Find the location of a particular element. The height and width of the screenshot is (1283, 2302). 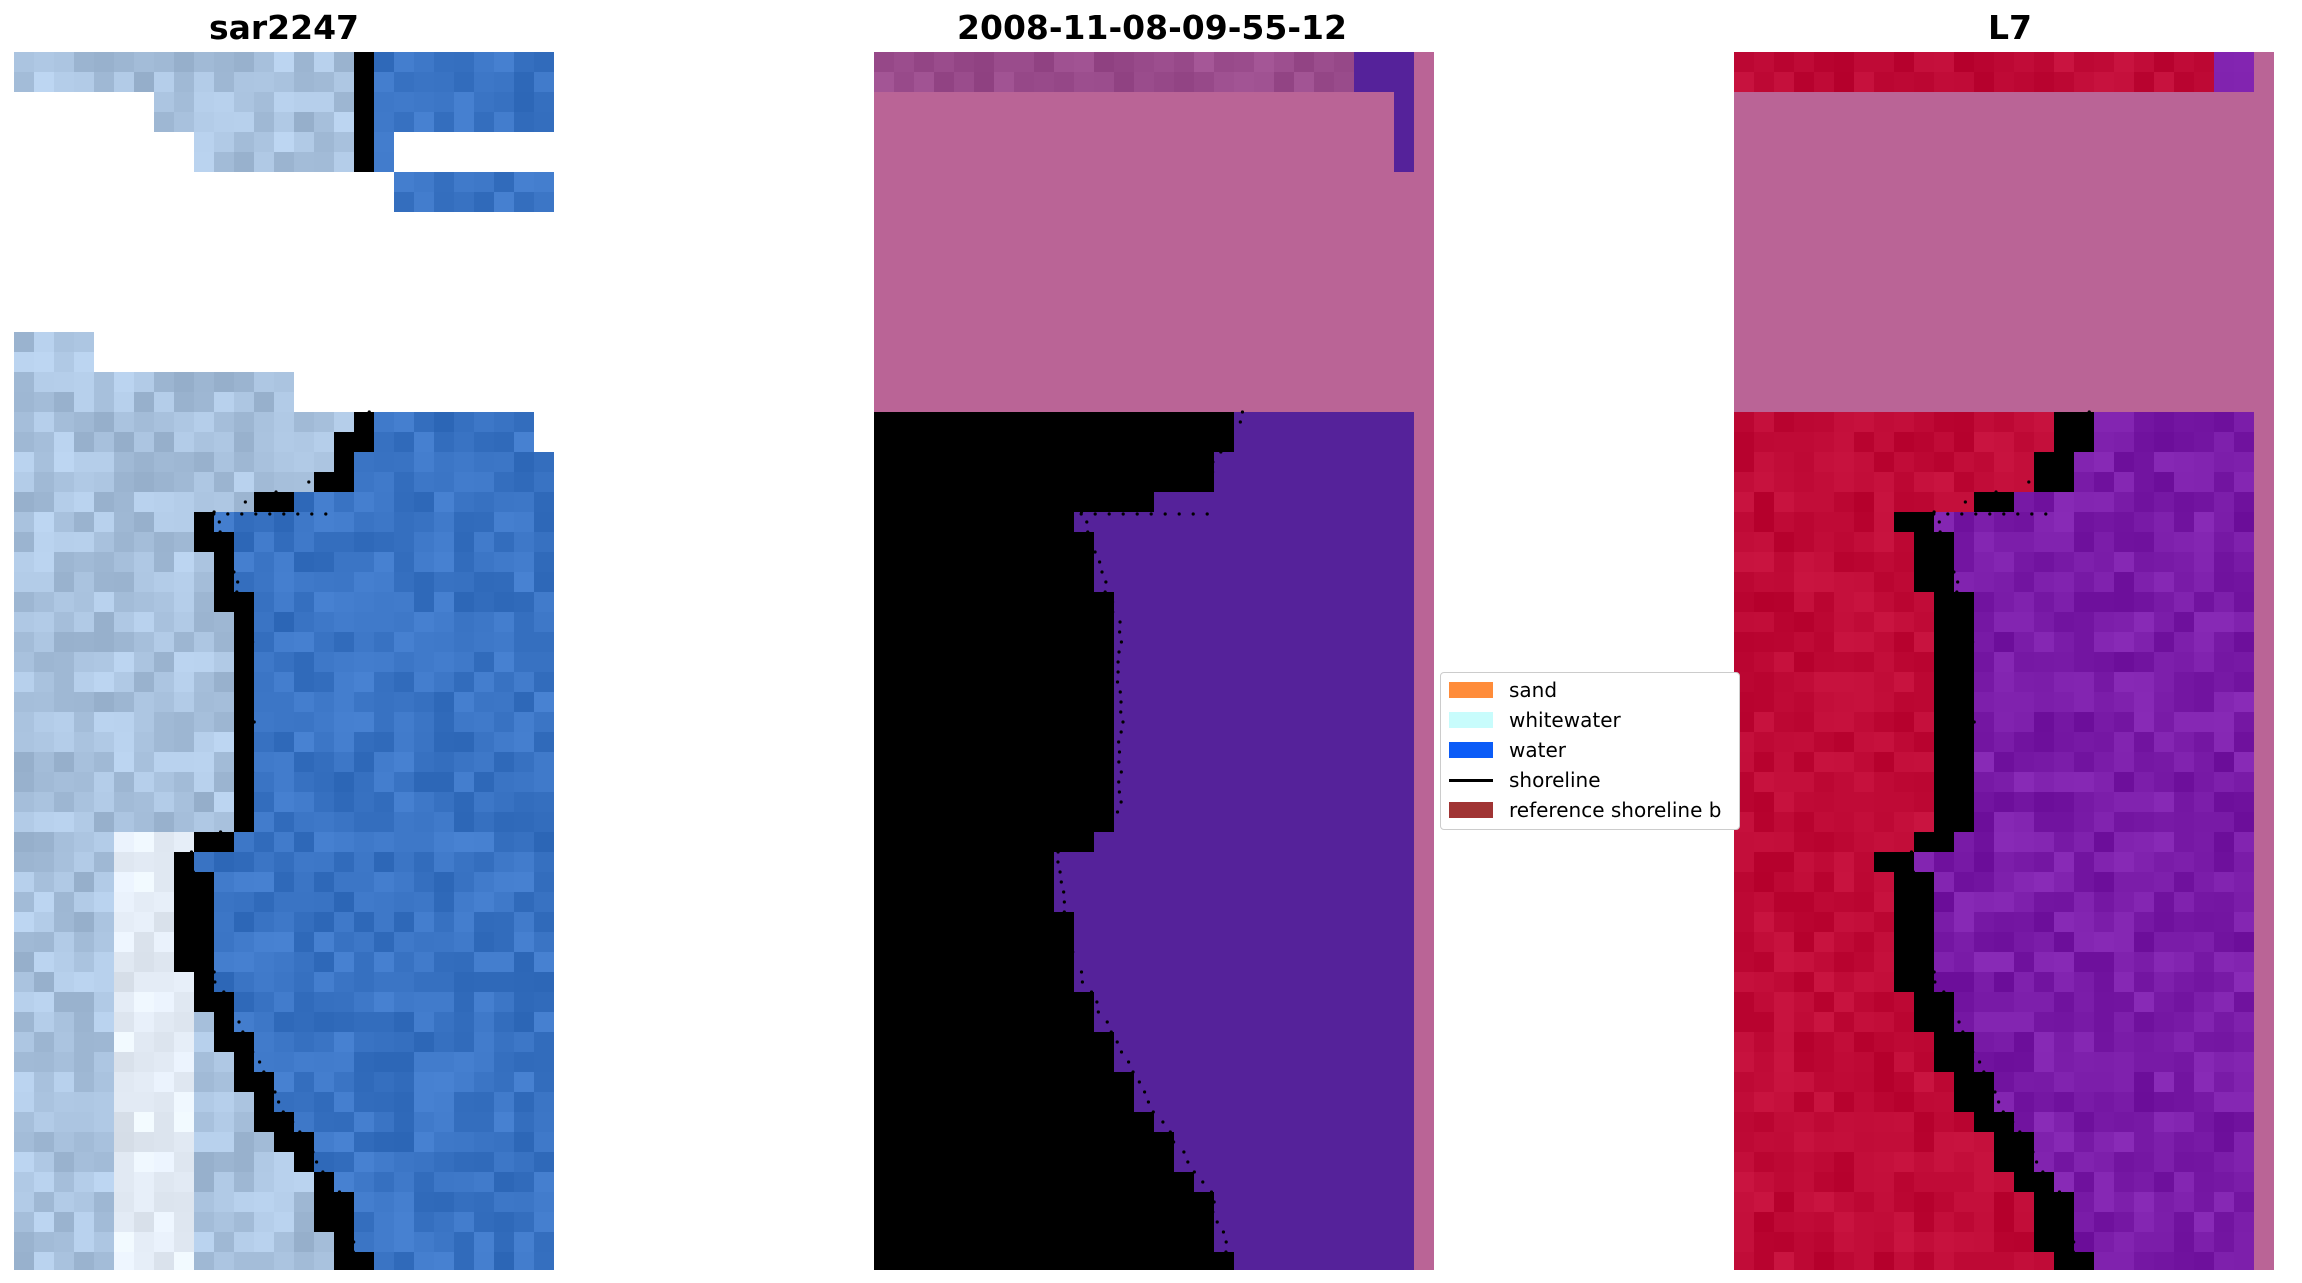

shoreline-point is located at coordinates (1106, 582).